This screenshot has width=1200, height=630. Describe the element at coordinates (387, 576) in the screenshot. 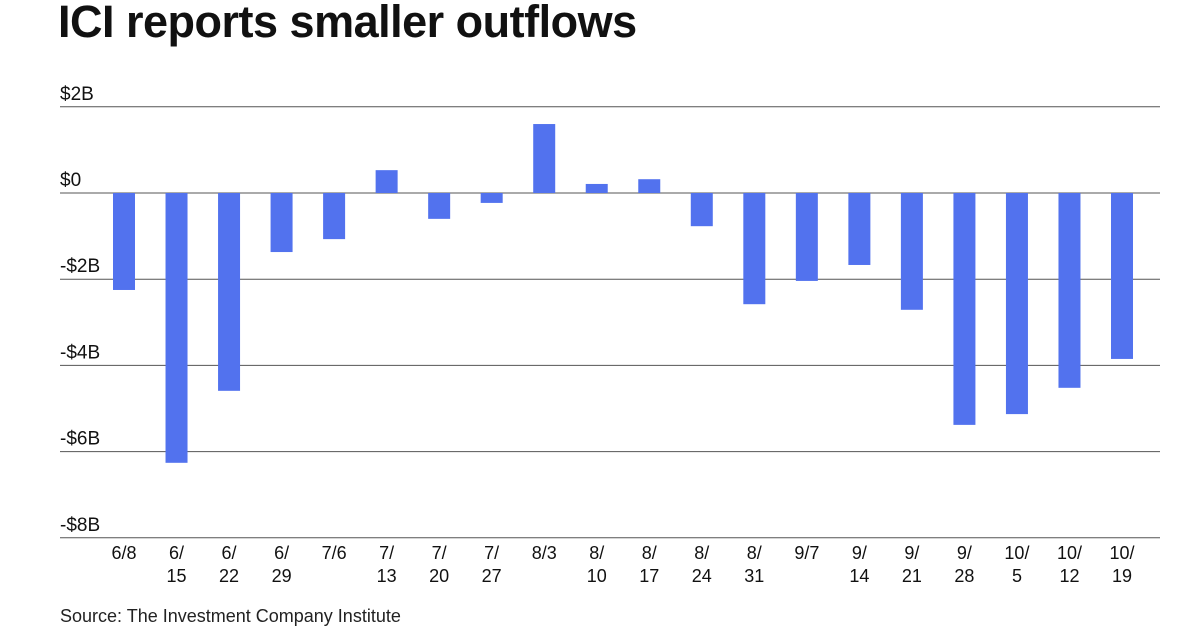

I see `x-tick-label: 13` at that location.